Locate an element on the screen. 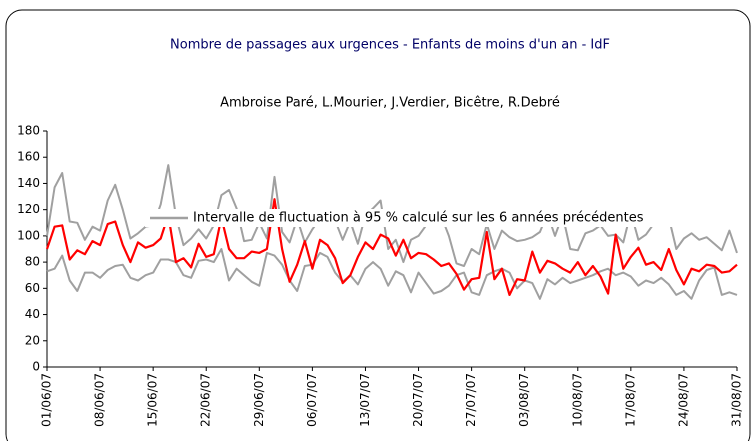 This screenshot has width=753, height=441. x-tick-label: 03/08/07 is located at coordinates (524, 400).